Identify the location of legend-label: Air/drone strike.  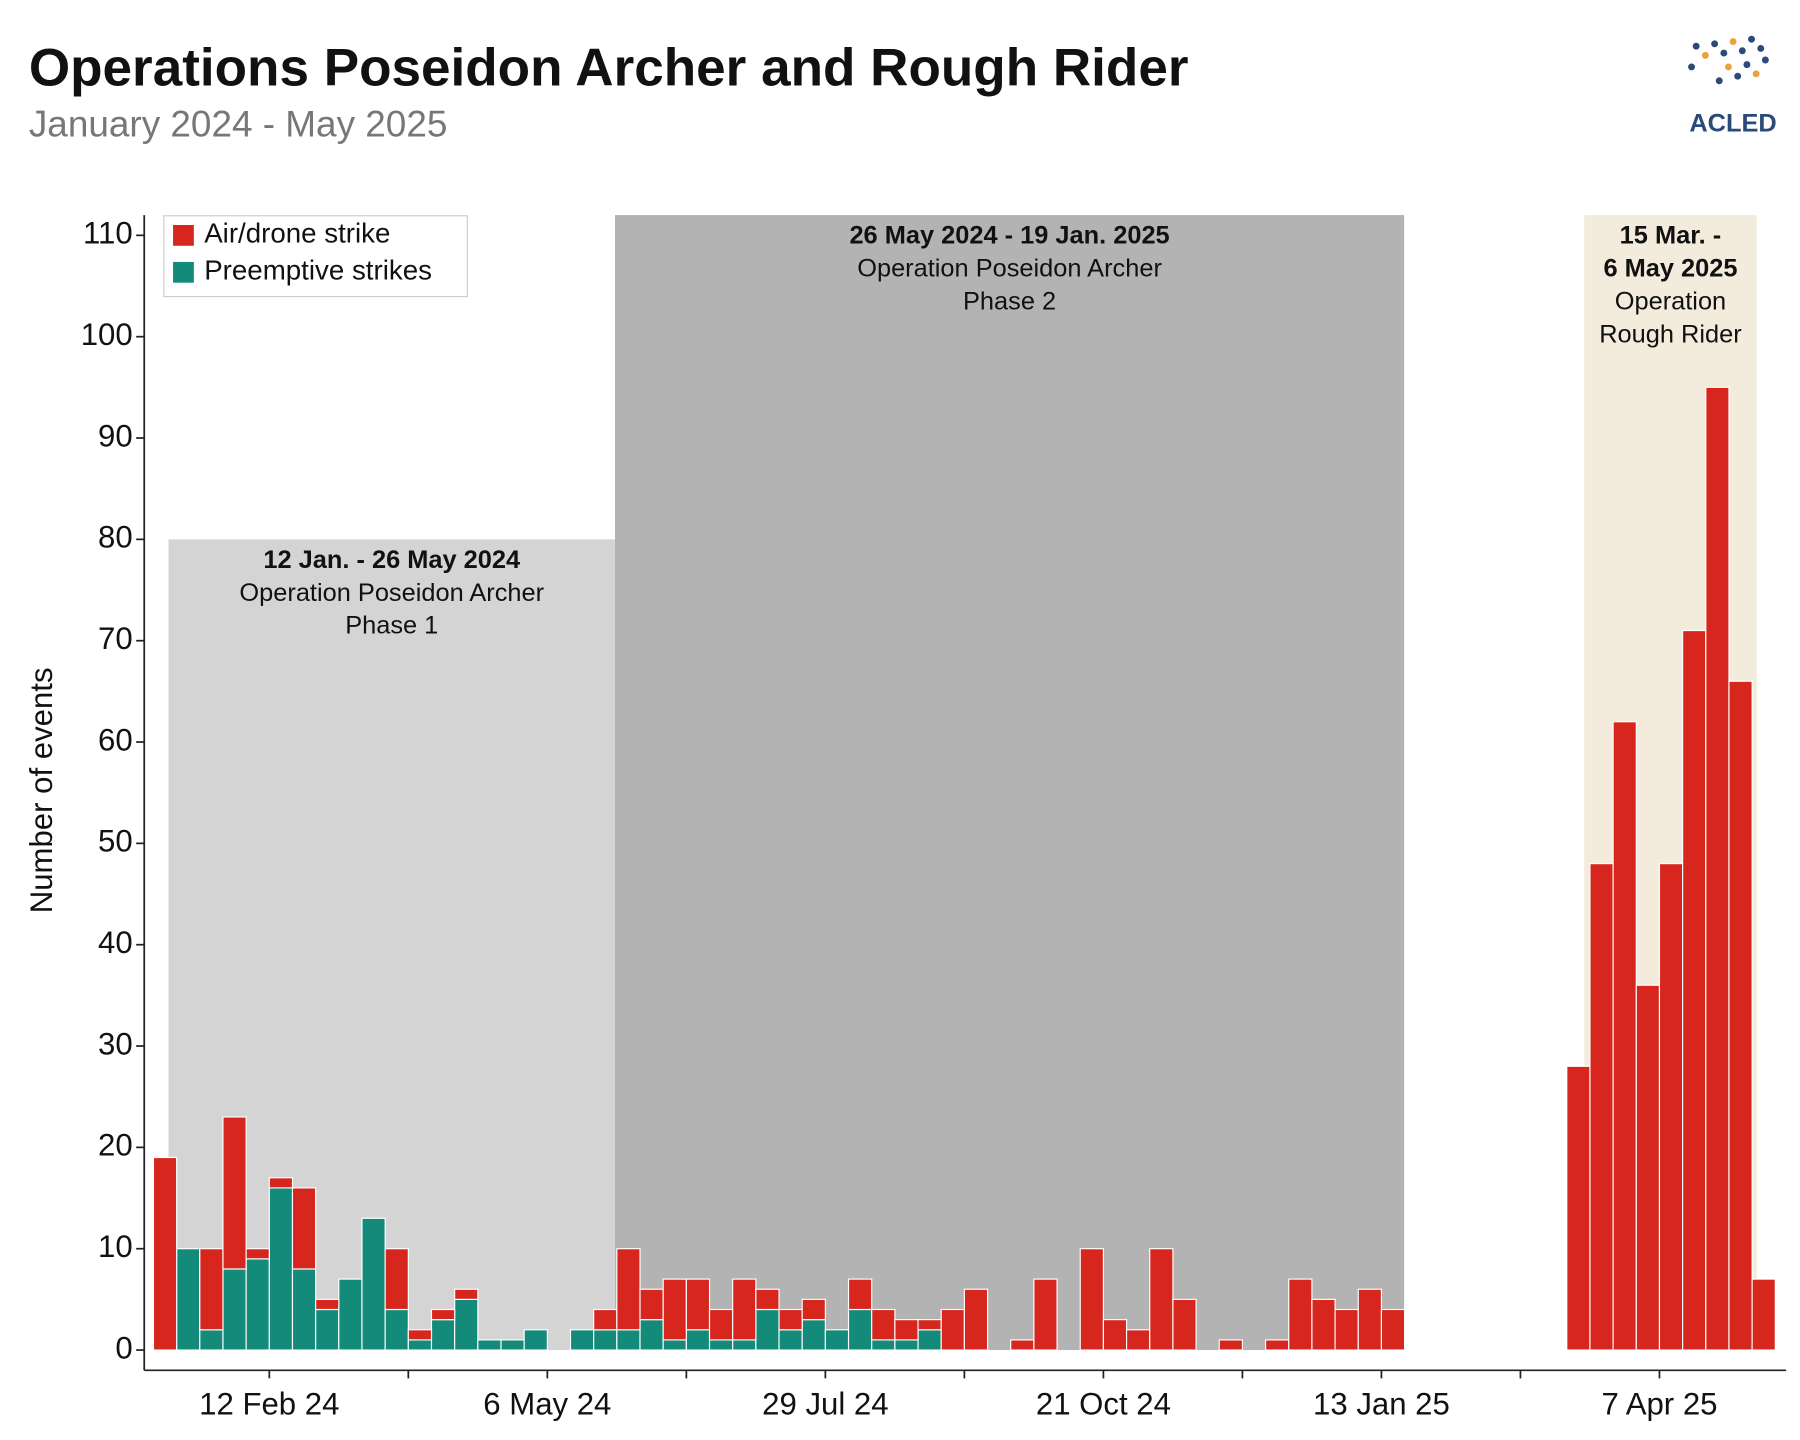
(297, 233).